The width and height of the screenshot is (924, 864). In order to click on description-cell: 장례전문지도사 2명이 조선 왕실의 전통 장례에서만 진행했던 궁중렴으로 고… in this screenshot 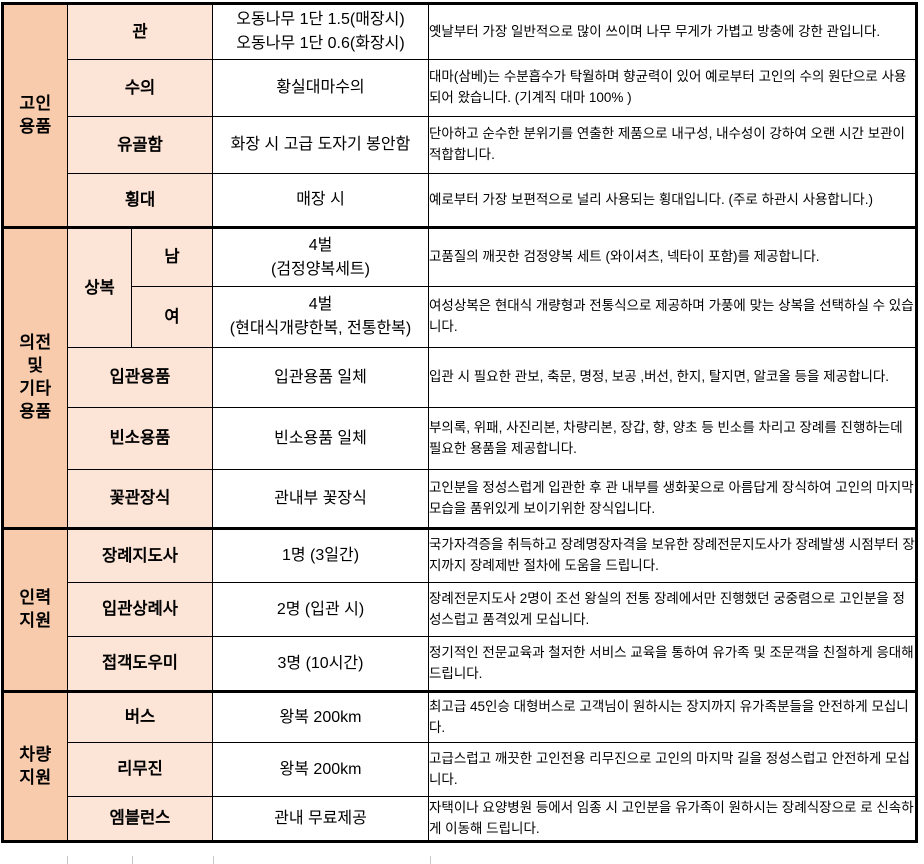, I will do `click(672, 609)`.